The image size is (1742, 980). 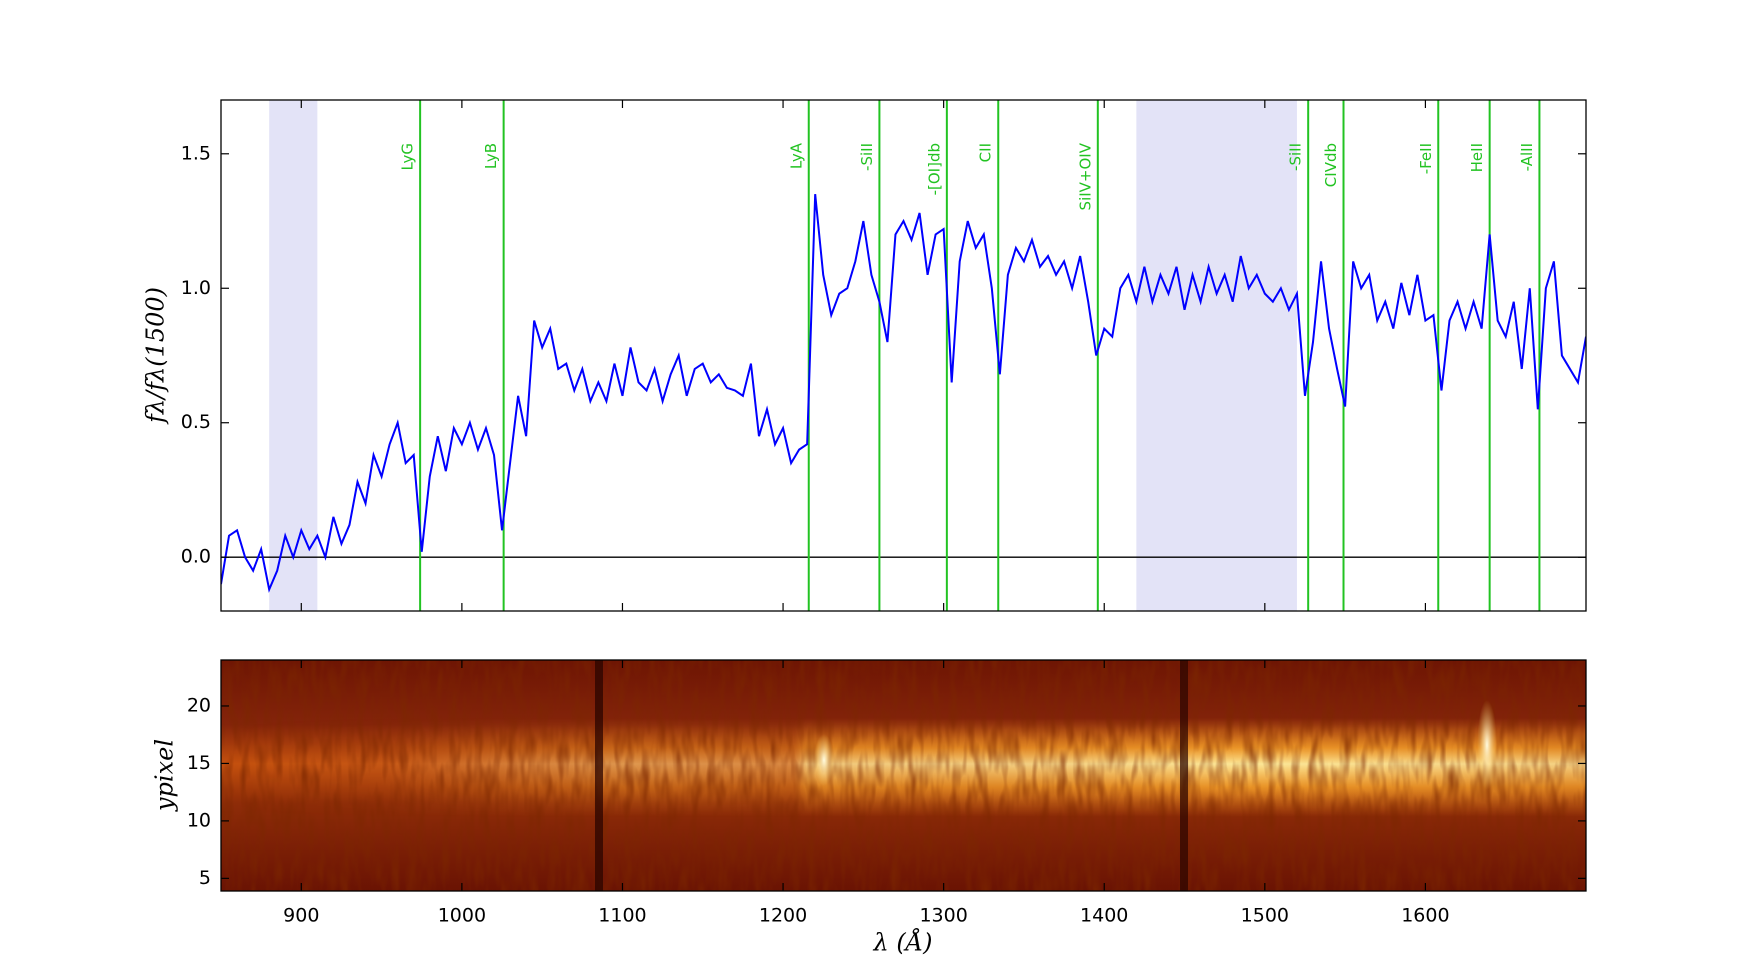 What do you see at coordinates (622, 916) in the screenshot?
I see `x-tick-label: 1100` at bounding box center [622, 916].